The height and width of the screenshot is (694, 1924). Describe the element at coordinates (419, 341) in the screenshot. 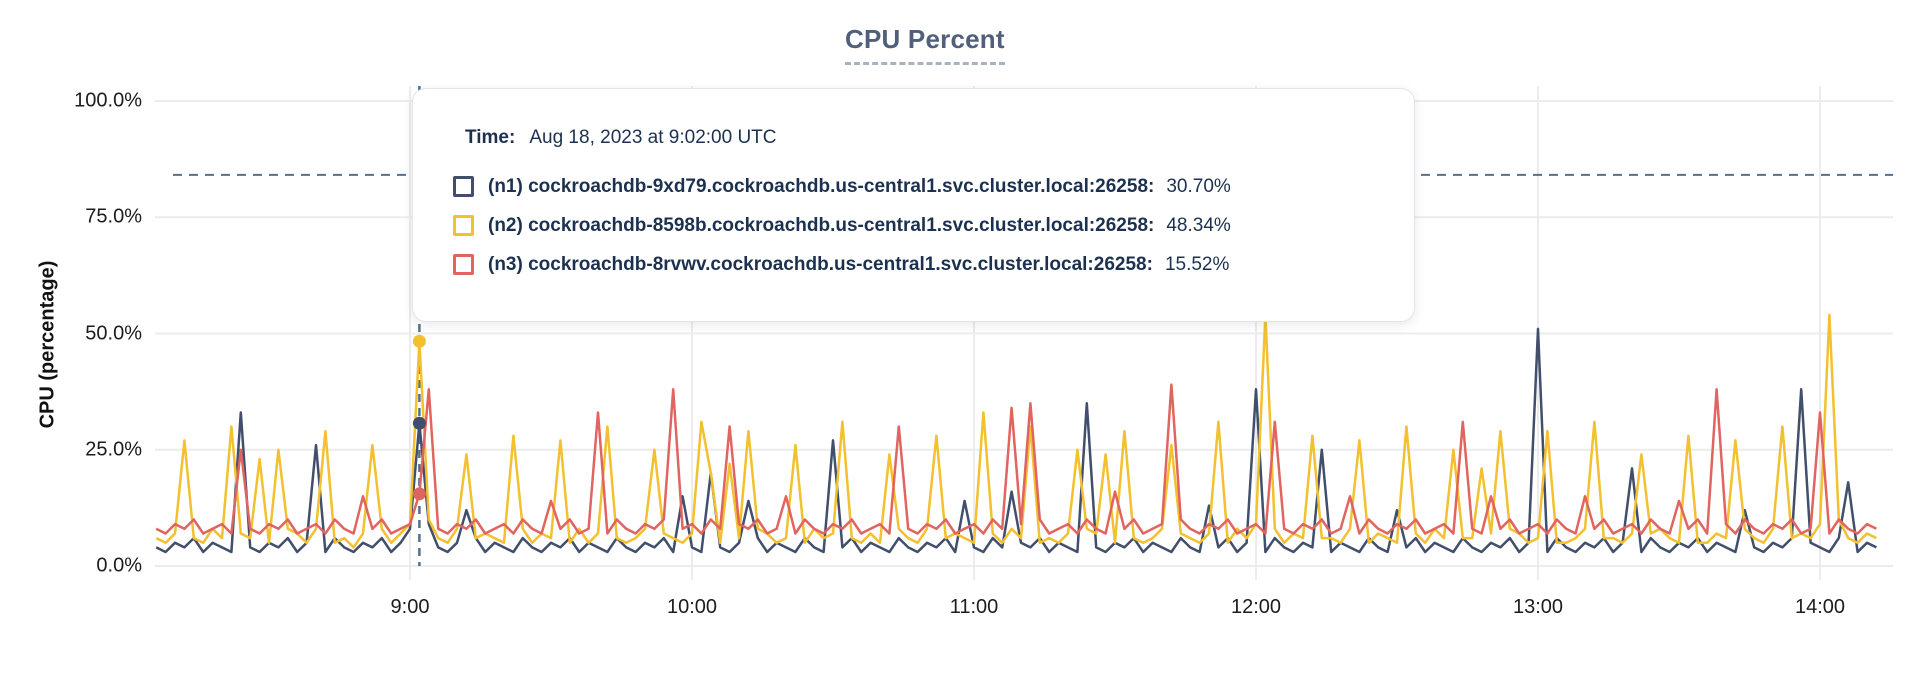

I see `hover-point-n2` at that location.